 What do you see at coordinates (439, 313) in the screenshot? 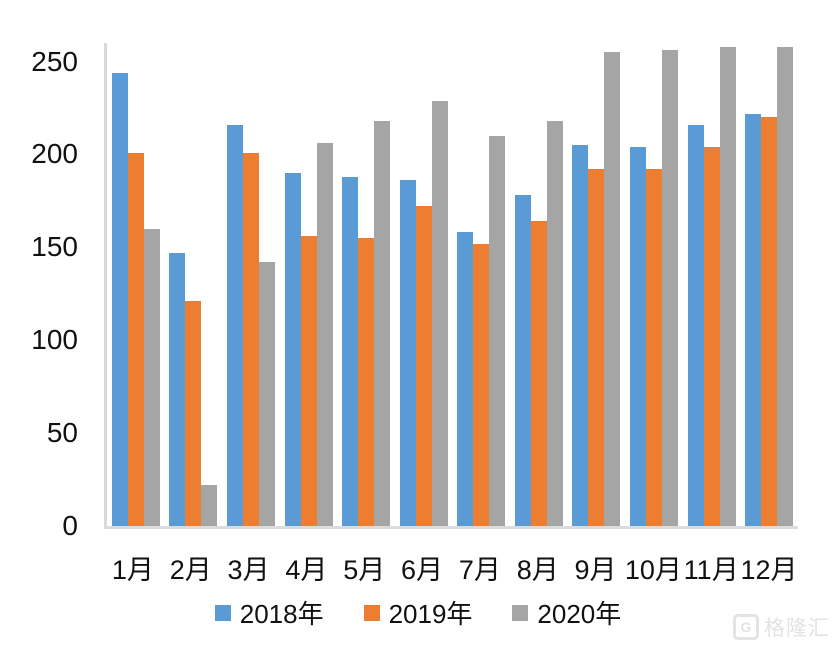
I see `bar-2020年-6月` at bounding box center [439, 313].